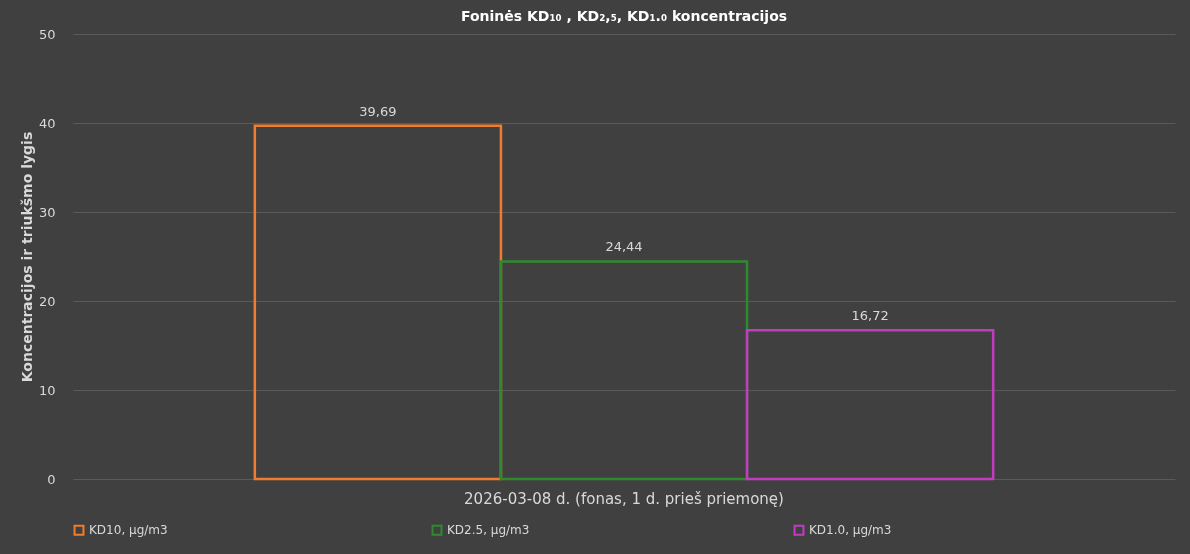  What do you see at coordinates (624, 247) in the screenshot?
I see `data-label: 24,44` at bounding box center [624, 247].